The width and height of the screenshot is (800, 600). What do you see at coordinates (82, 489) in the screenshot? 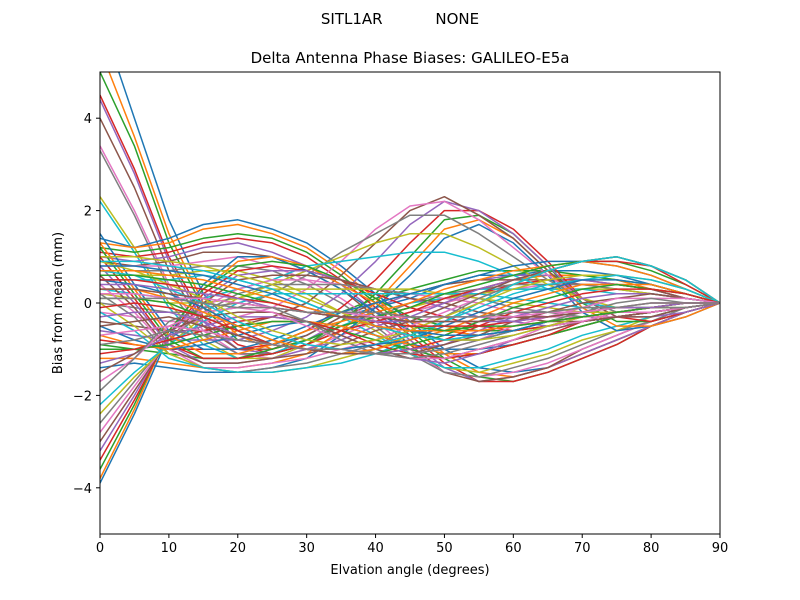
I see `y-tick-label: −4` at bounding box center [82, 489].